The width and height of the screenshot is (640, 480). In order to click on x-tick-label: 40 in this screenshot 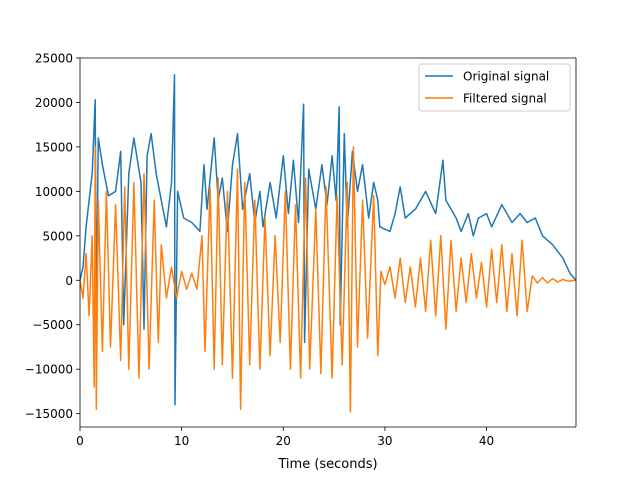, I will do `click(486, 441)`.